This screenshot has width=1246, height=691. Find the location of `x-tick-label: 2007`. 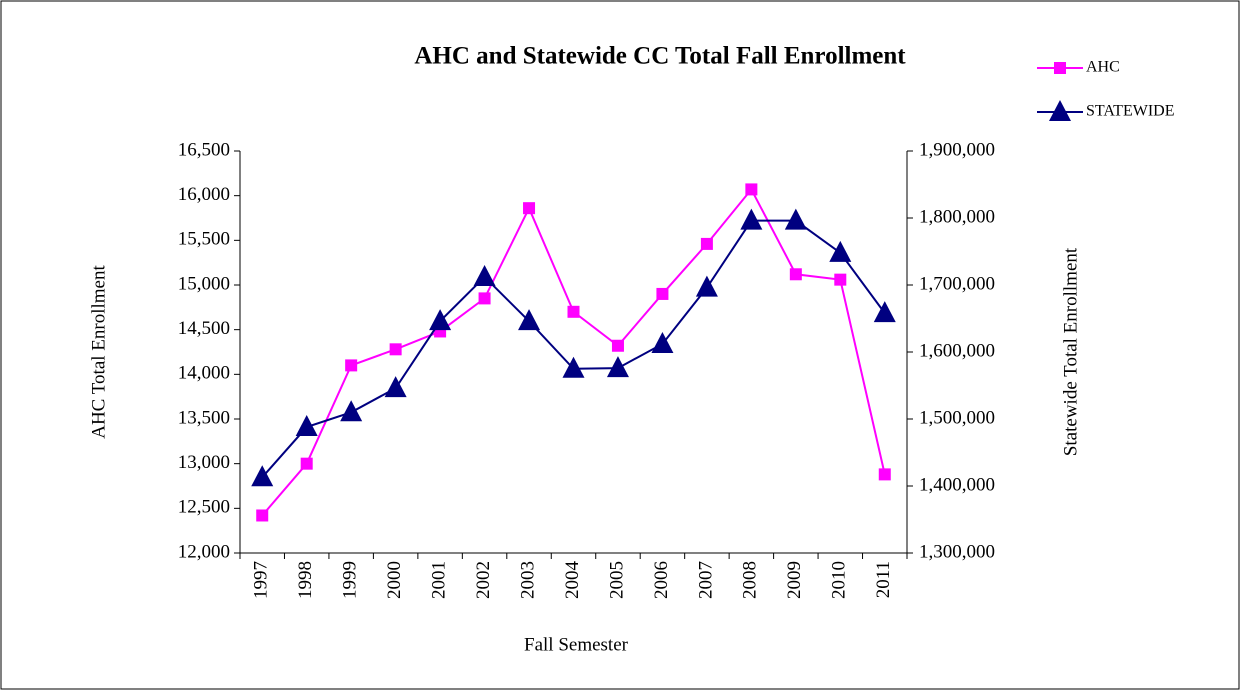

x-tick-label: 2007 is located at coordinates (705, 580).